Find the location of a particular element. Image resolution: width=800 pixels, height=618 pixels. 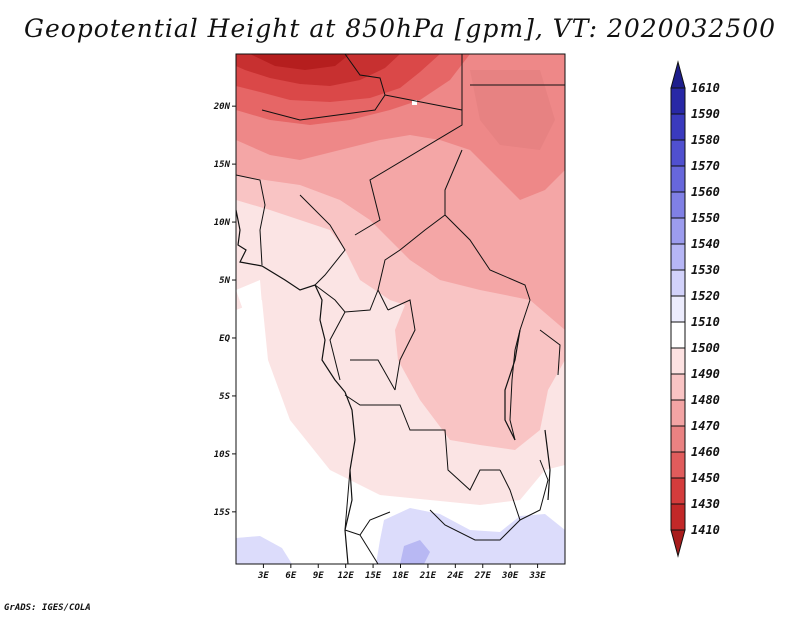

lon-tick-label: 27E is located at coordinates (483, 576).